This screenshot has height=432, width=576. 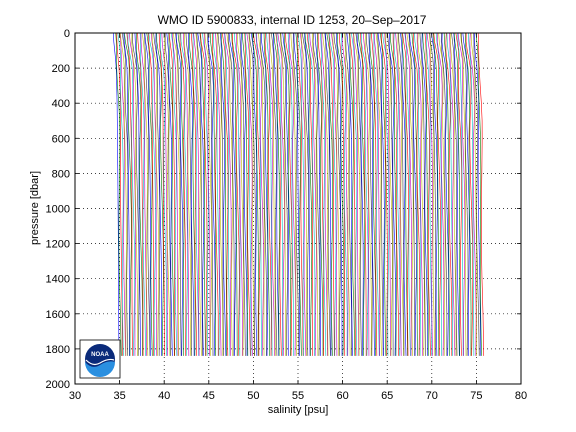 I want to click on y-tick-label: 1600, so click(x=58, y=315).